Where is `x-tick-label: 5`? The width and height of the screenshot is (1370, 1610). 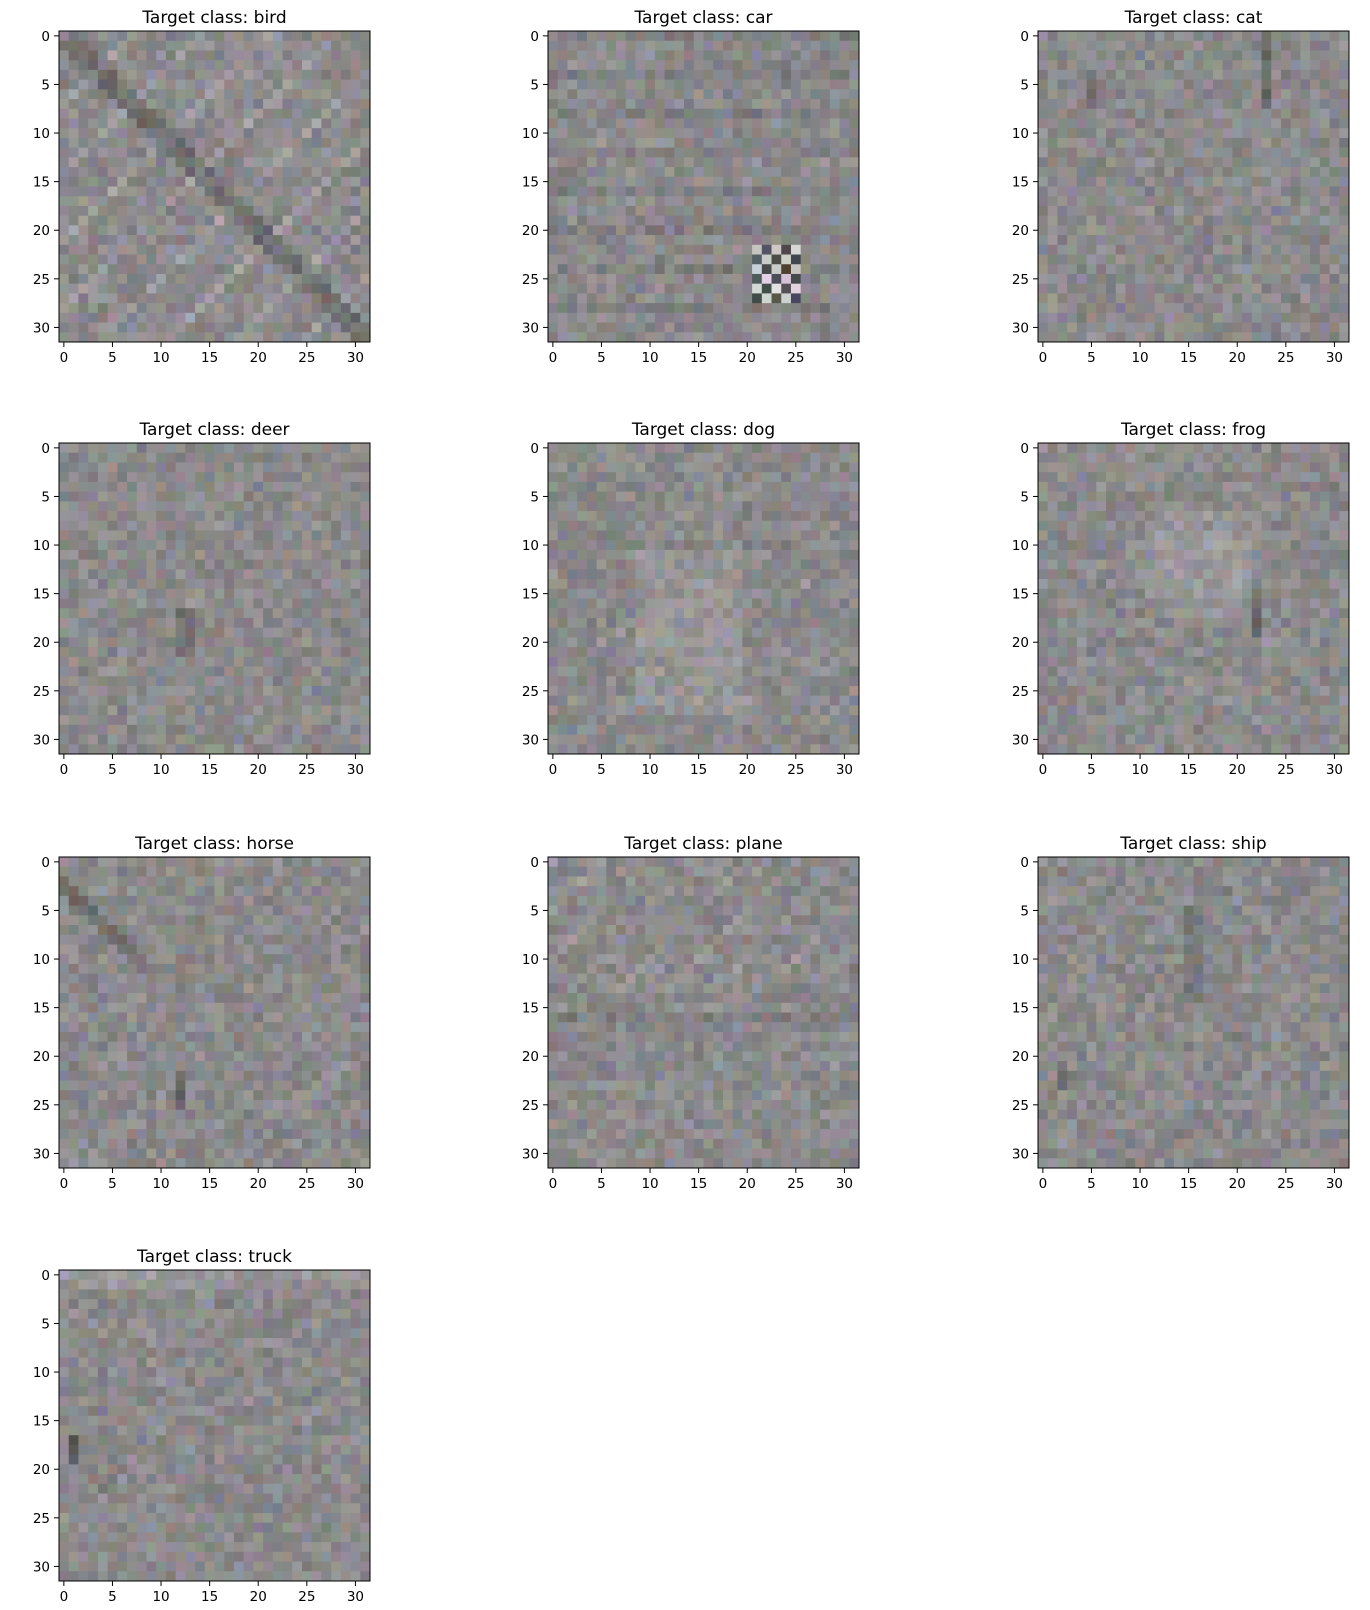
x-tick-label: 5 is located at coordinates (601, 358).